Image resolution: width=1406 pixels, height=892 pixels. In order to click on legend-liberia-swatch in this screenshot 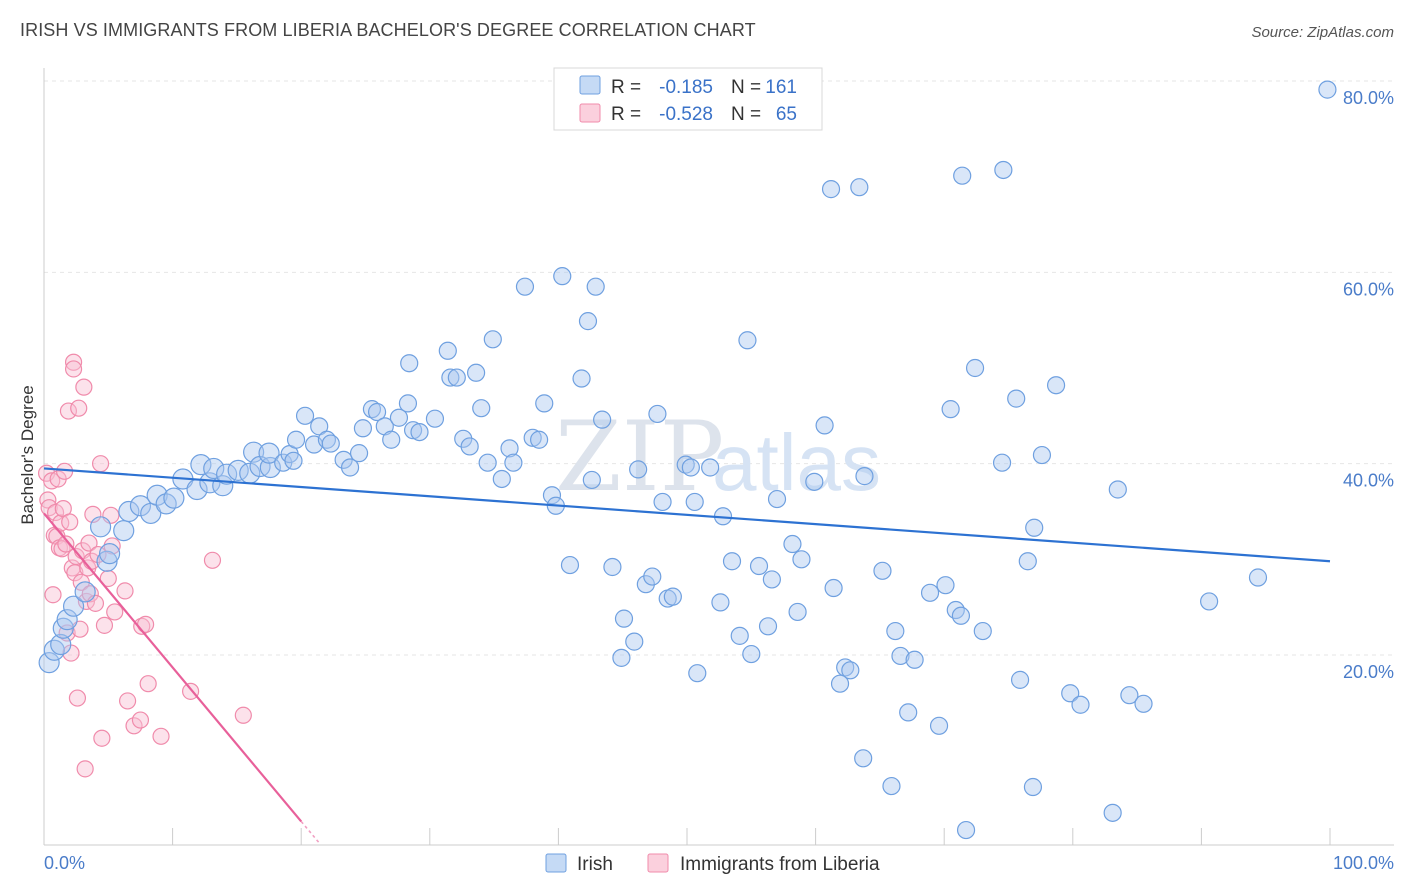, I will do `click(658, 863)`.